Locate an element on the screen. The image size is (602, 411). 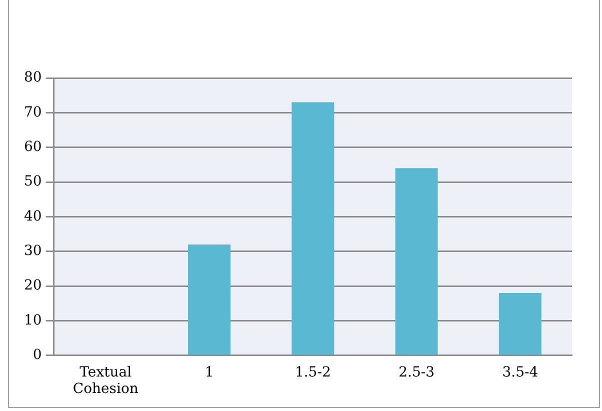
y-tick-label: 10 is located at coordinates (33, 320).